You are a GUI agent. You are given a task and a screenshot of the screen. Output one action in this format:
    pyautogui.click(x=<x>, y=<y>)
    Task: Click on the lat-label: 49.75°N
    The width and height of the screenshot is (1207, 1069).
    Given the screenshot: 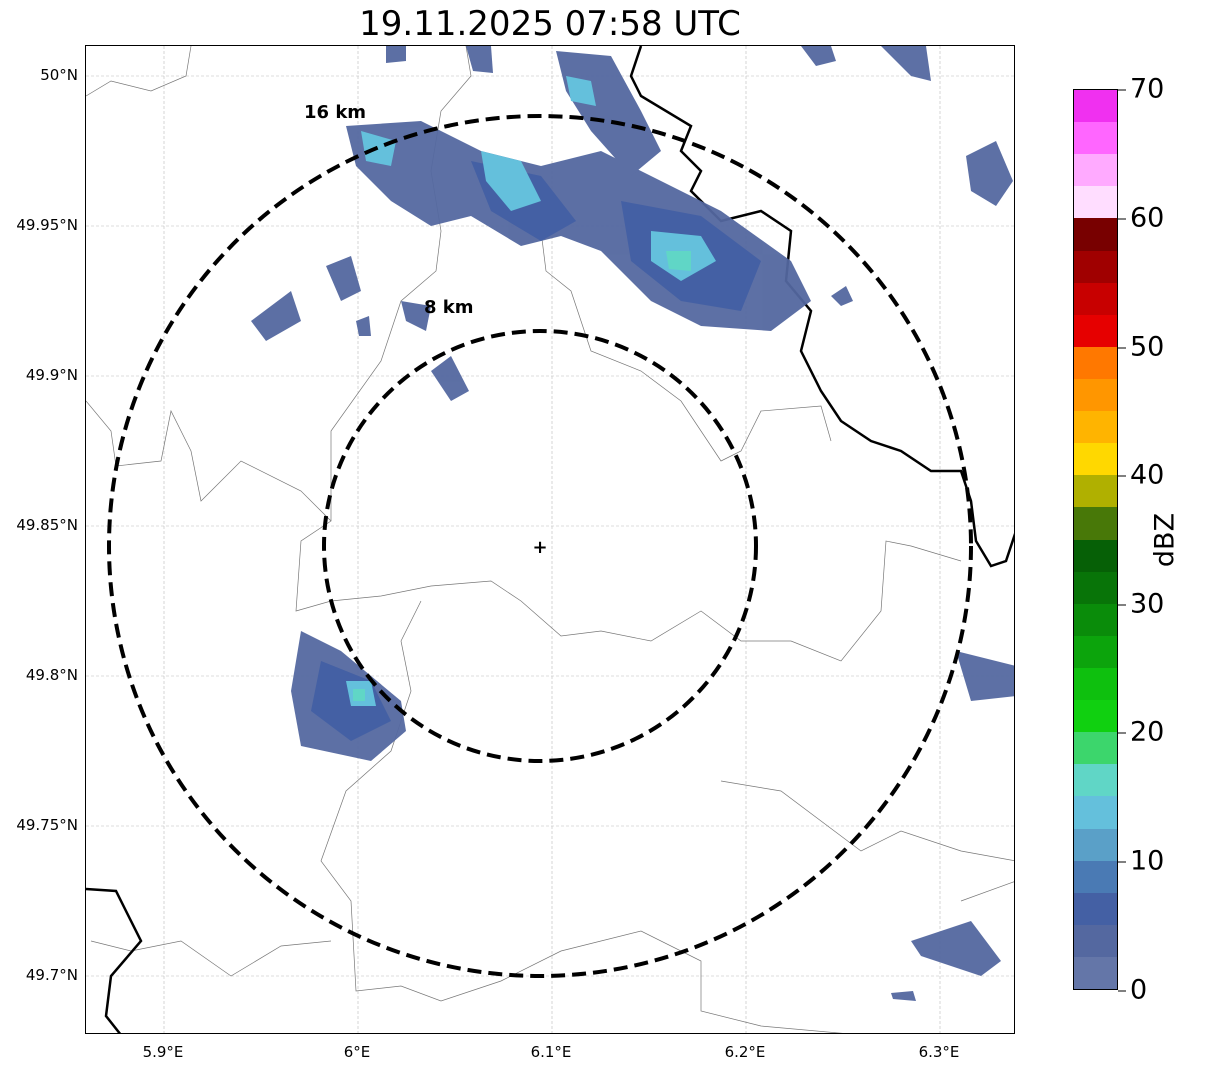 What is the action you would take?
    pyautogui.click(x=47, y=825)
    